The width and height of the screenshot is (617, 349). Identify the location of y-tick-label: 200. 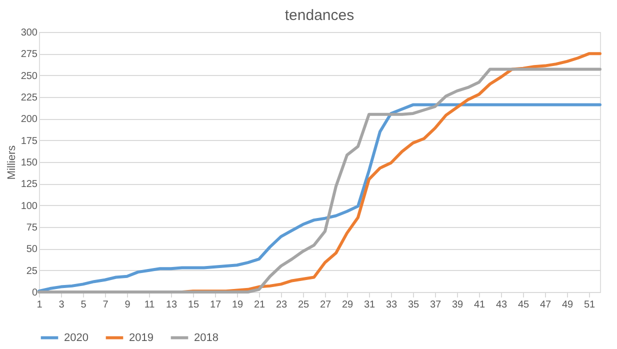
(29, 120).